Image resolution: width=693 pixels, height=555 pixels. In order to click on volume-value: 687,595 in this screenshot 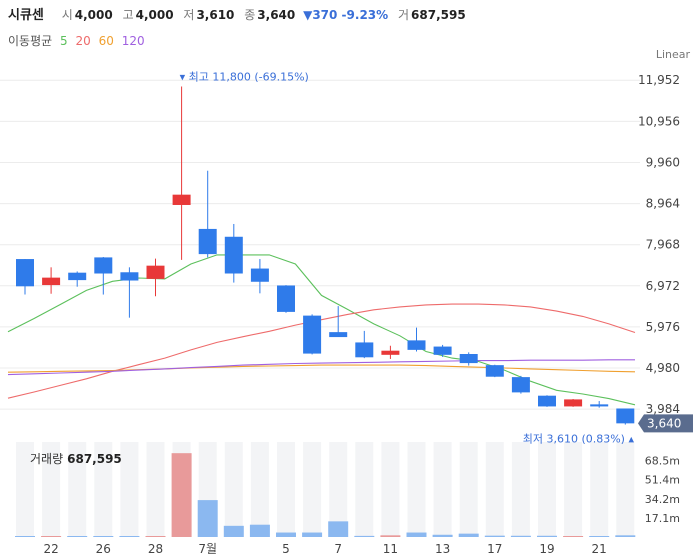, I will do `click(438, 15)`.